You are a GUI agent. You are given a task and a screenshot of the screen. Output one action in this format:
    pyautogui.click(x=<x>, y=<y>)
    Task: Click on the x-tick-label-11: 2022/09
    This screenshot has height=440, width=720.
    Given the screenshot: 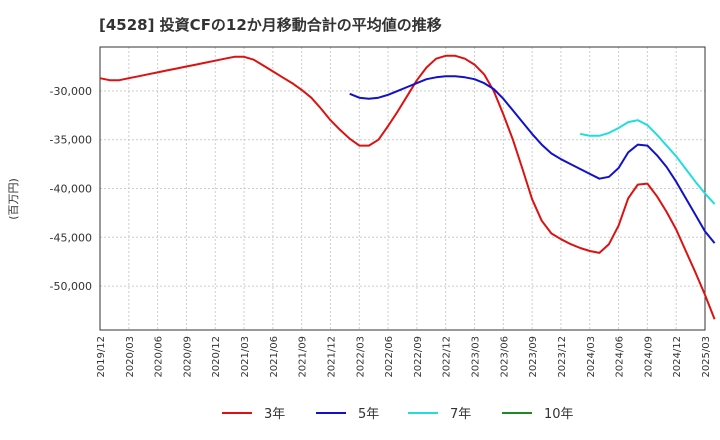 What is the action you would take?
    pyautogui.click(x=418, y=357)
    